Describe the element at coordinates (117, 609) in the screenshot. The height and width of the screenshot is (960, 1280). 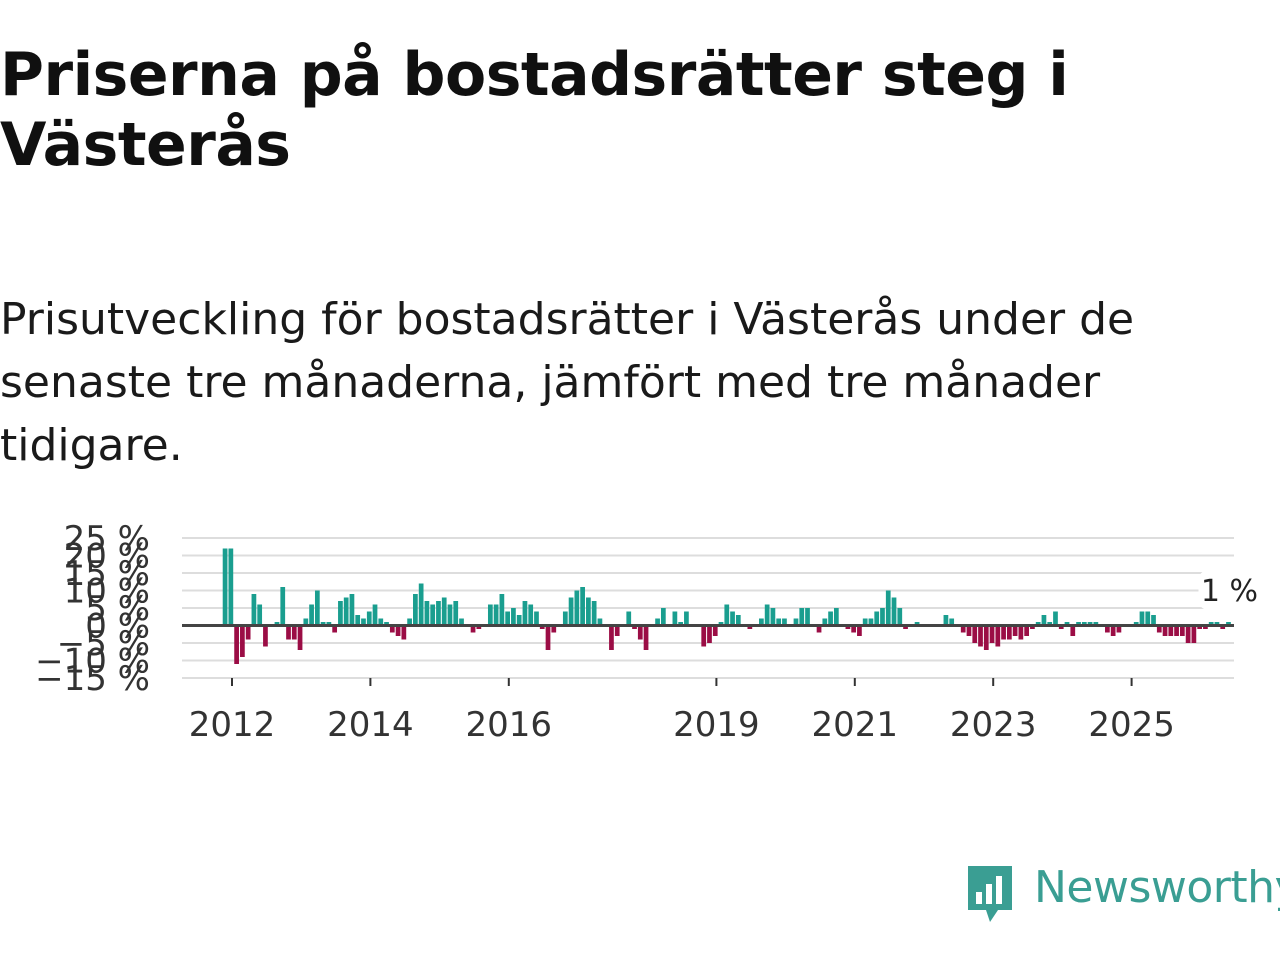
I see `y-tick-label: 5 %` at that location.